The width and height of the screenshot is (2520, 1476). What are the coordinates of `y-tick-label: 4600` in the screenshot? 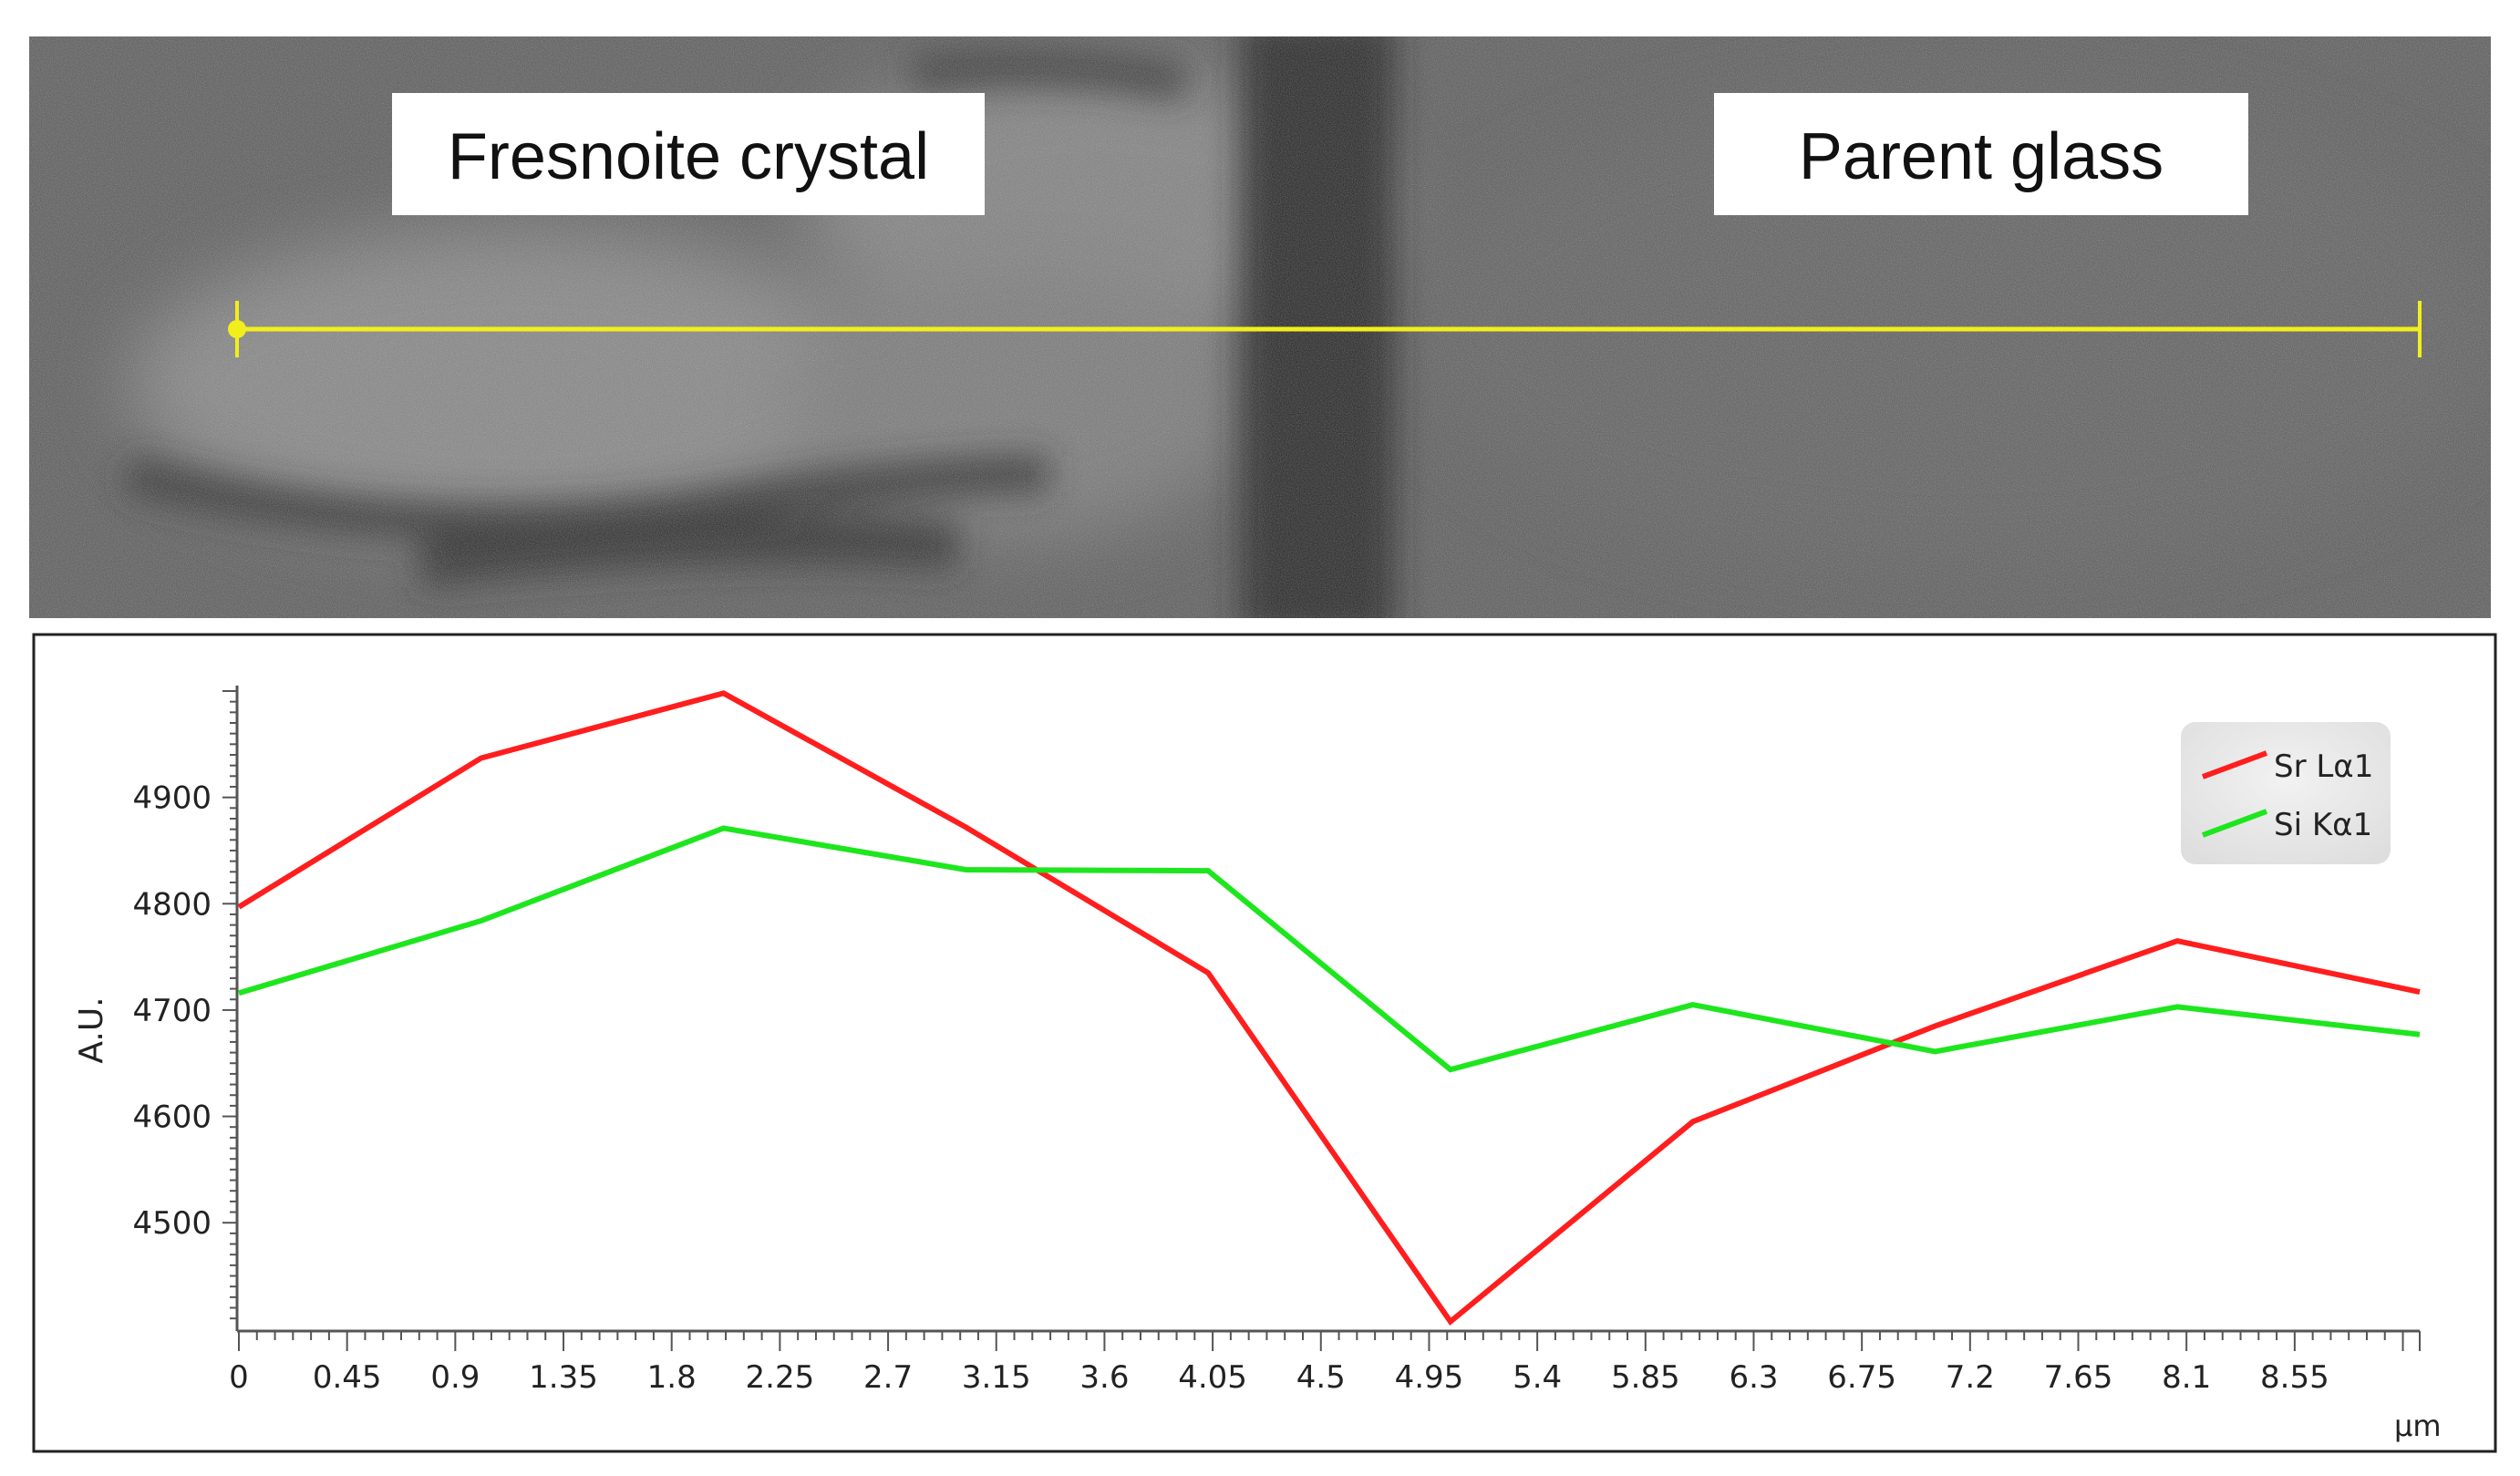 It's located at (172, 1117).